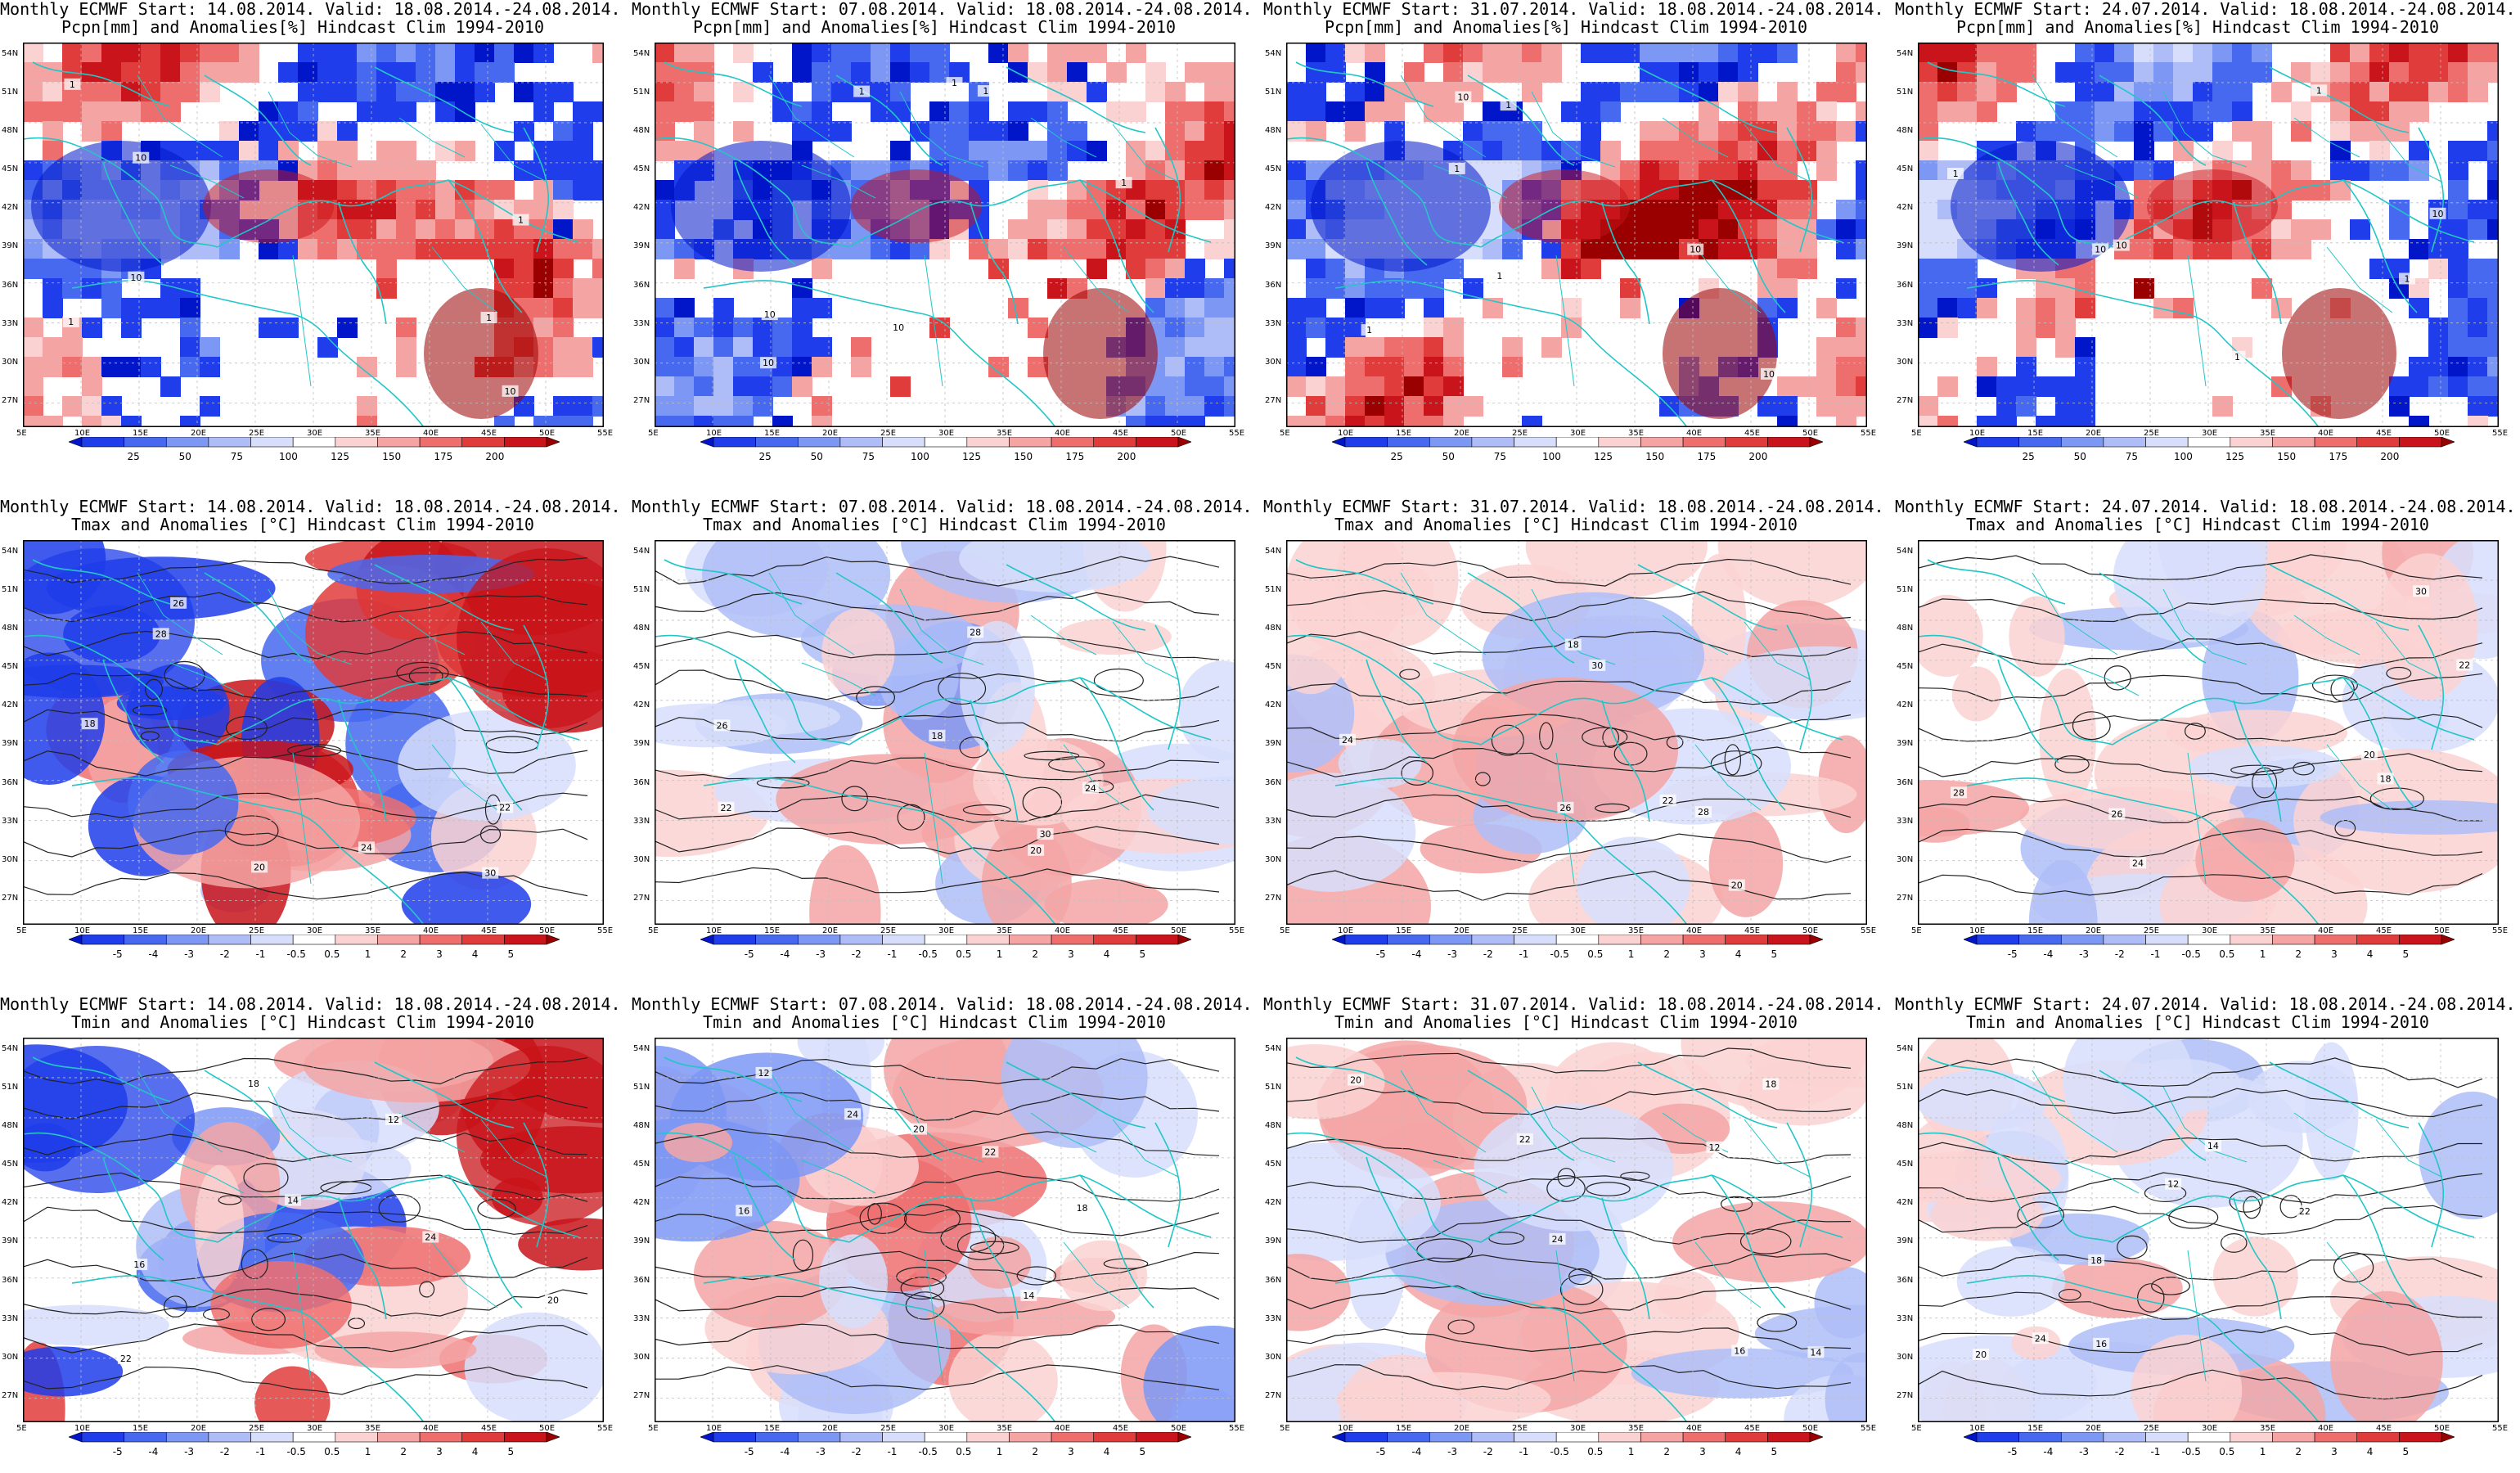 This screenshot has height=1473, width=2520. Describe the element at coordinates (1906, 362) in the screenshot. I see `lat-tick-label: 30N` at that location.